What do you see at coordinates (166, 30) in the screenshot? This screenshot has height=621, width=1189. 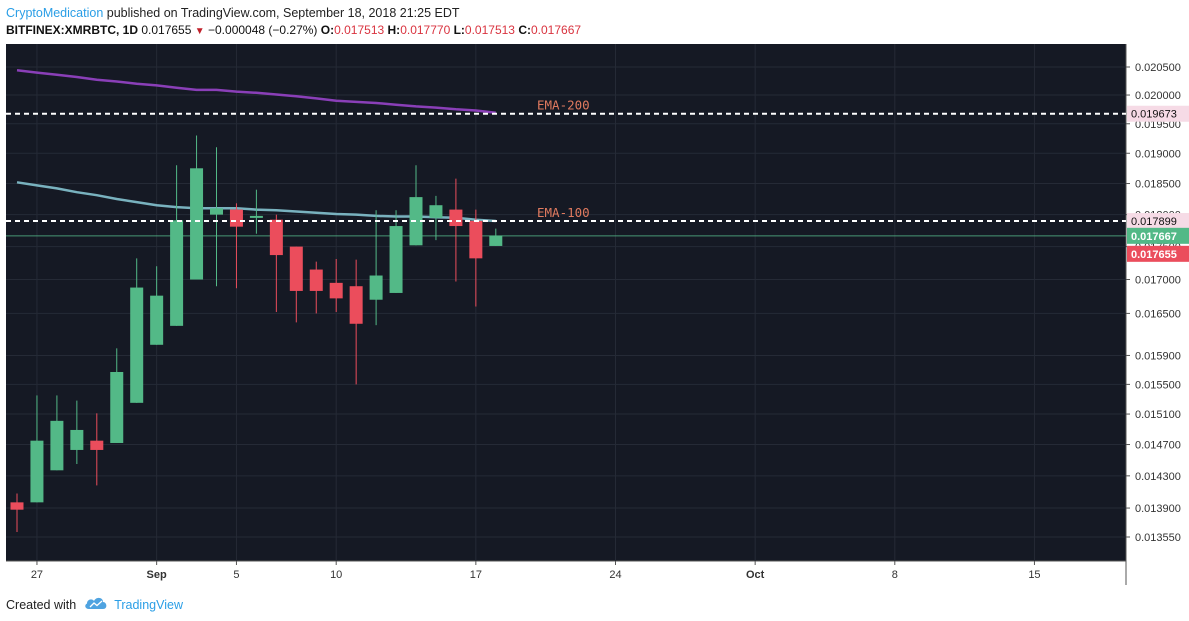 I see `last-price: 0.017655` at bounding box center [166, 30].